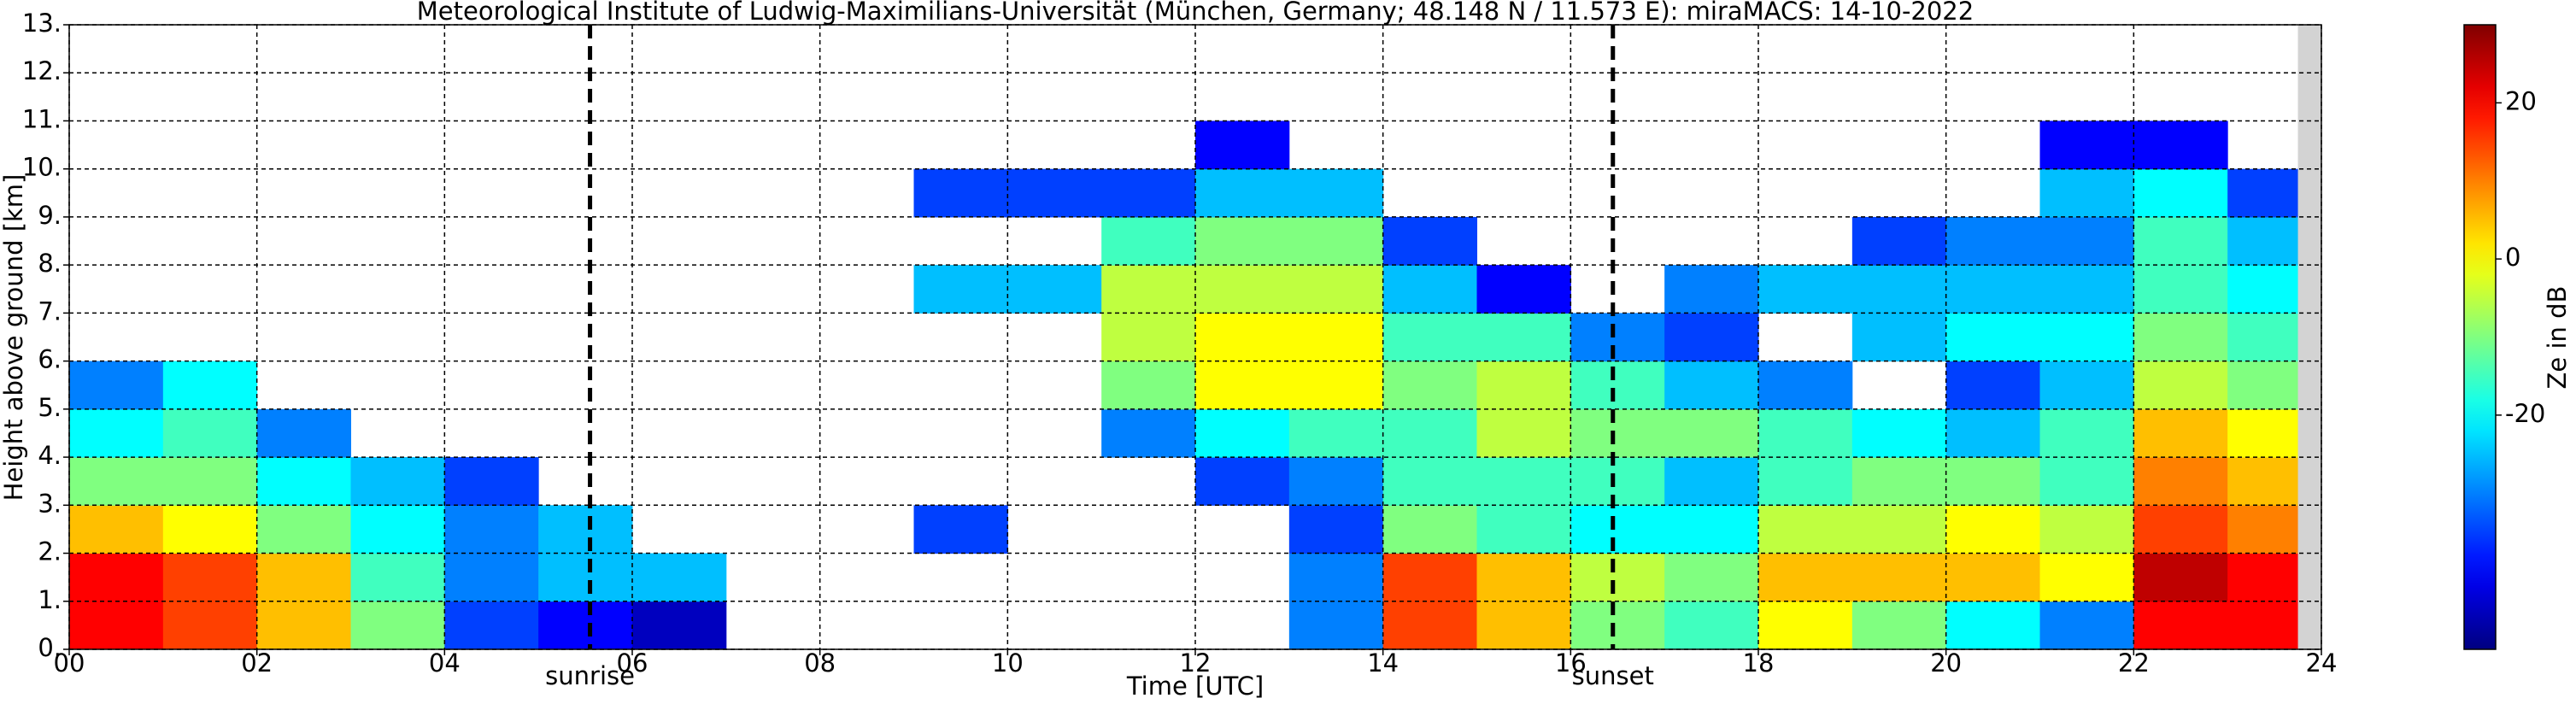 The height and width of the screenshot is (704, 2576). I want to click on colorbar-tick-label: 20, so click(2521, 100).